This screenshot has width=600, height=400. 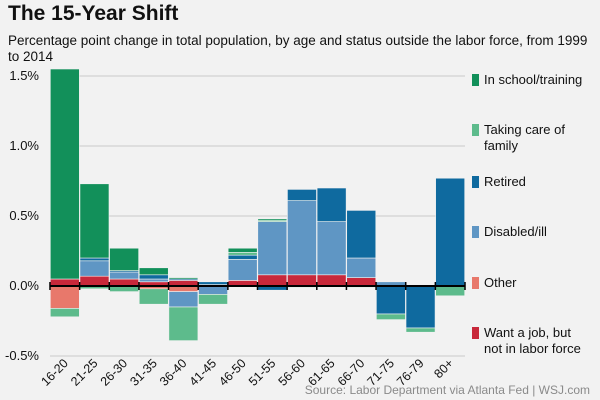 I want to click on y-tick-label: 1.5%, so click(x=24, y=75).